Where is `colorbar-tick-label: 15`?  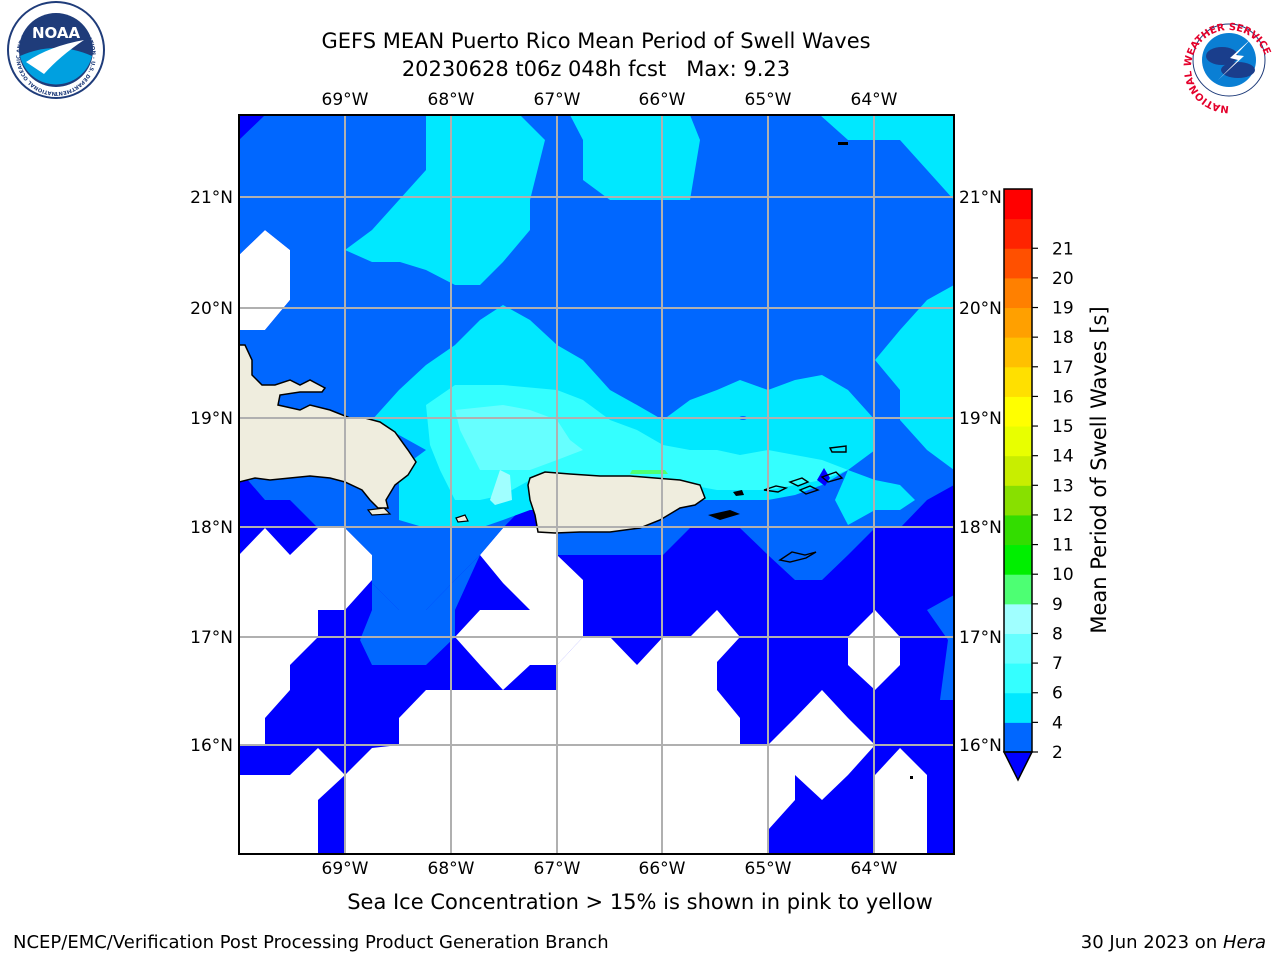 colorbar-tick-label: 15 is located at coordinates (1063, 427).